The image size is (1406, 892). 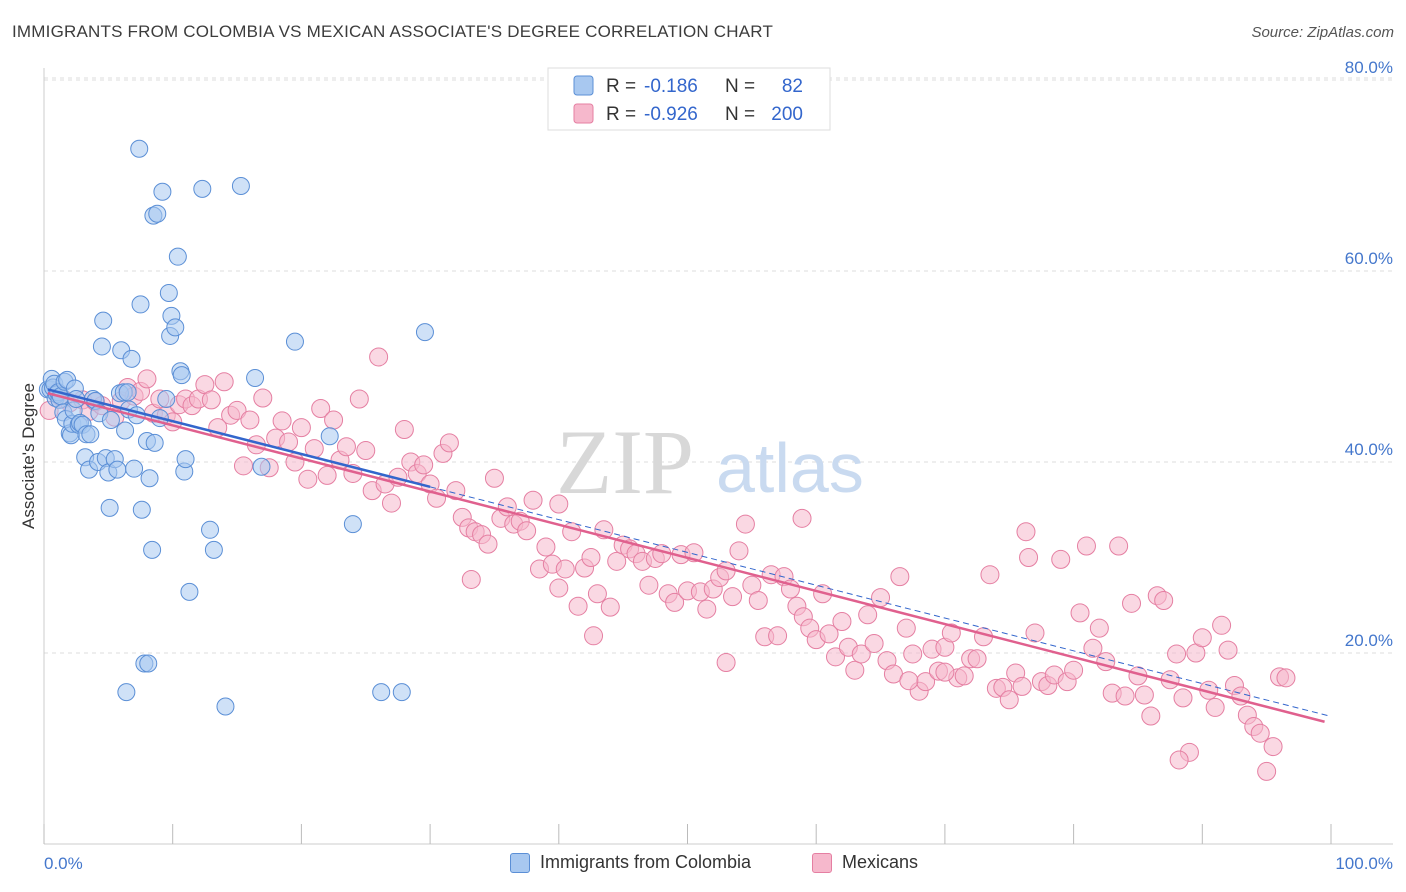 I want to click on watermark-atlas: atlas, so click(x=790, y=468).